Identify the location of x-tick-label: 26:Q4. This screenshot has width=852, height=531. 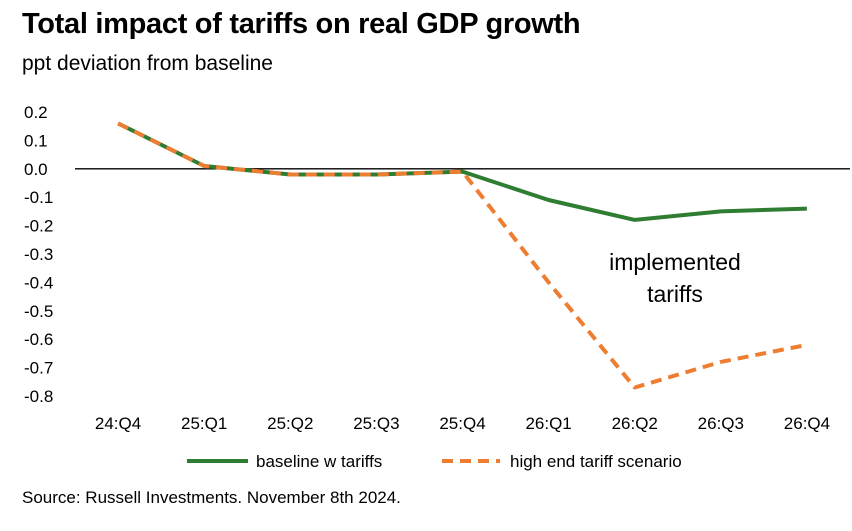
(807, 423).